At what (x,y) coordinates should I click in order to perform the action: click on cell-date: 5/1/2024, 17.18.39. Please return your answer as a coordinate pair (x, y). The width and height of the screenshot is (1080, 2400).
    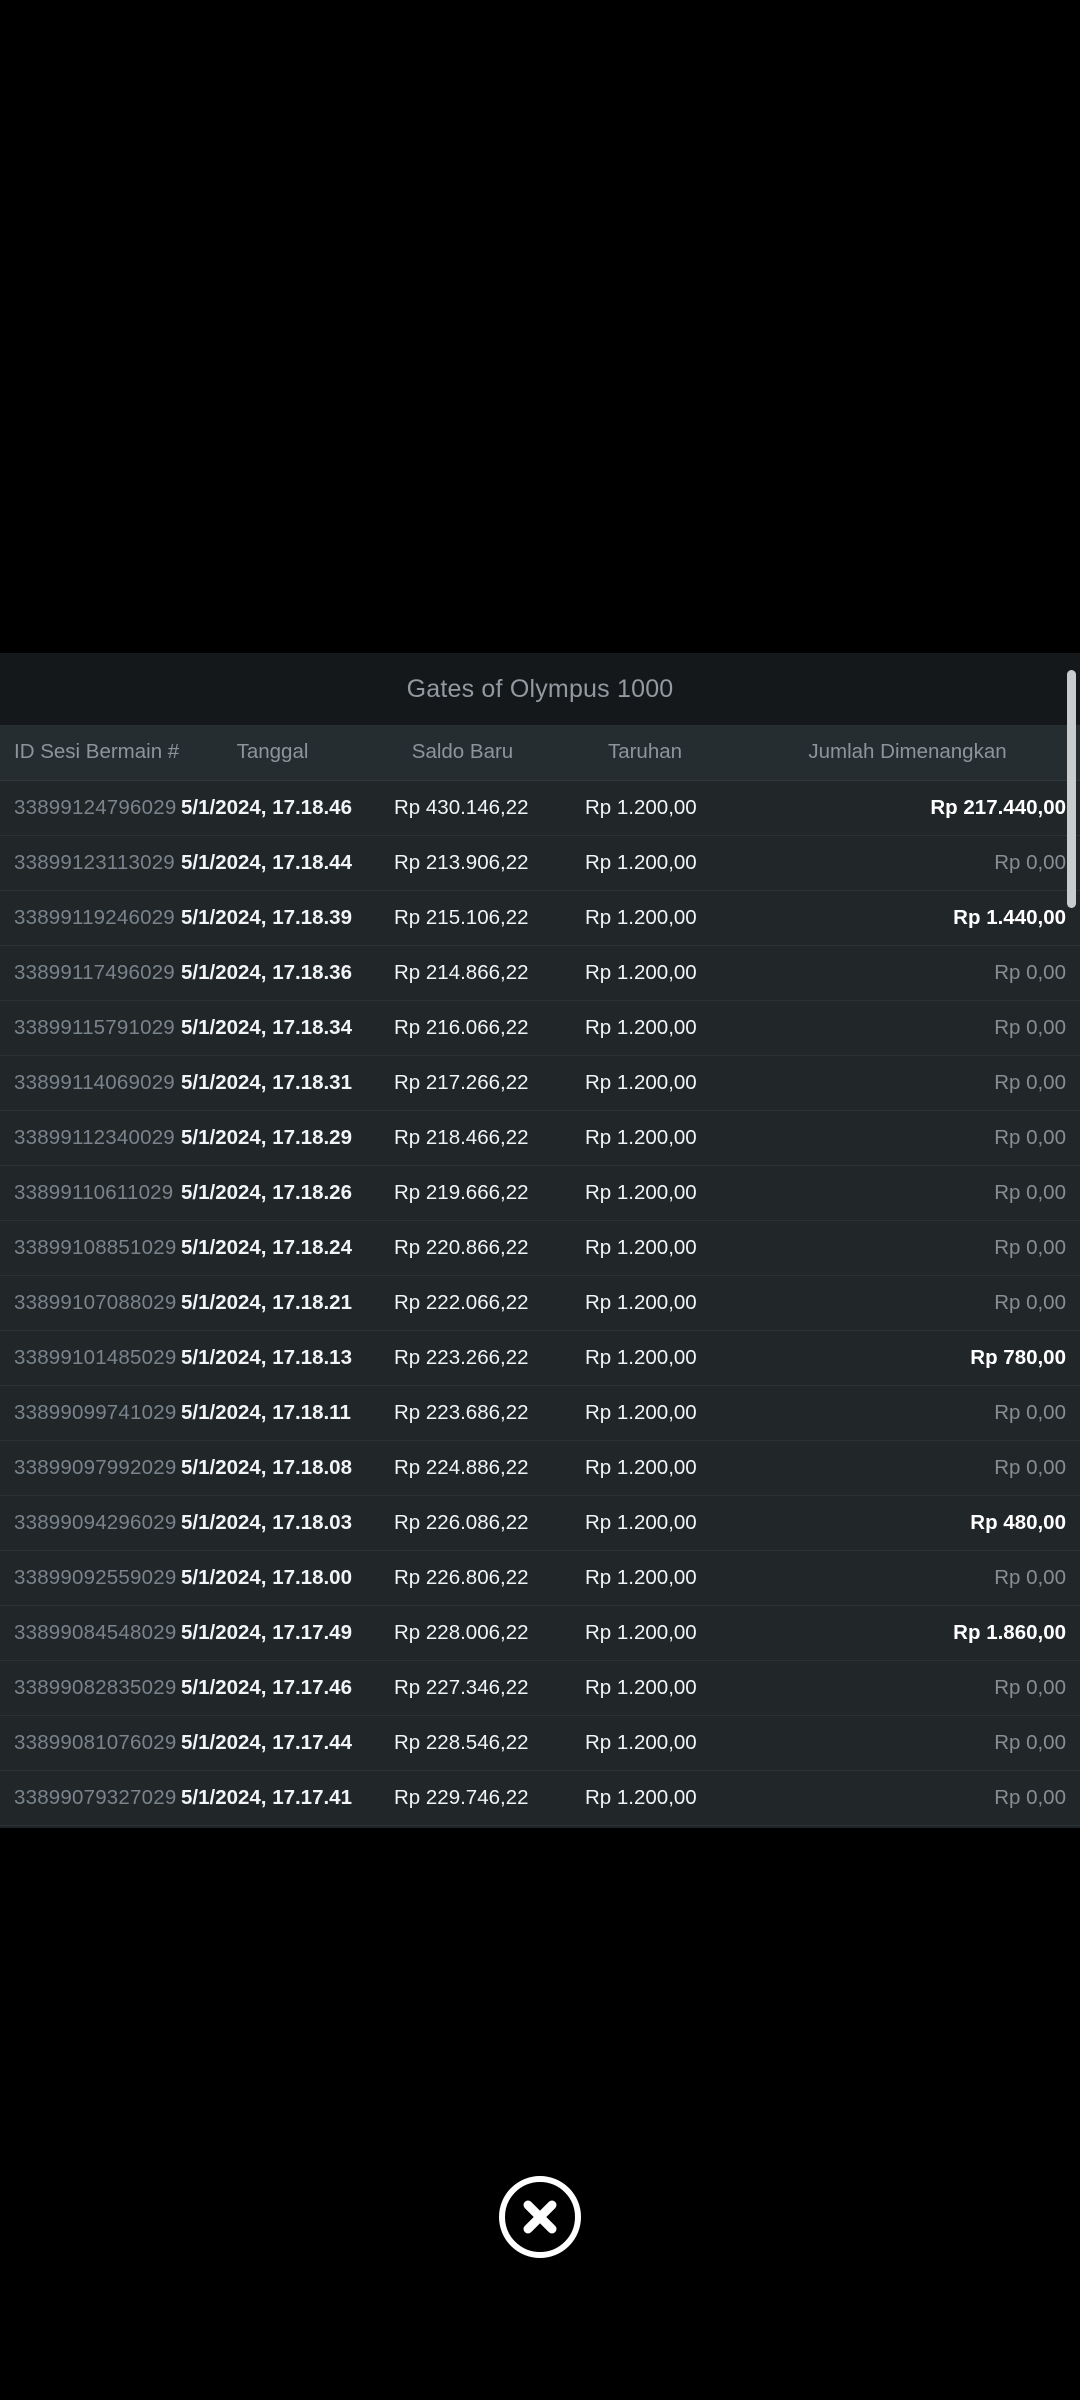
    Looking at the image, I should click on (266, 917).